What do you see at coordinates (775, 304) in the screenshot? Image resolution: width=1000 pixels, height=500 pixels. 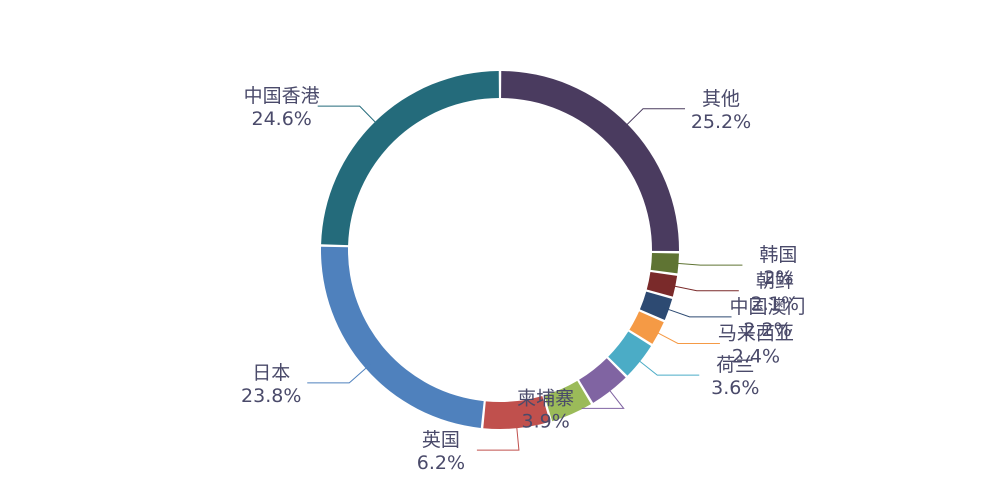 I see `slice-label-value-2: 2.1%` at bounding box center [775, 304].